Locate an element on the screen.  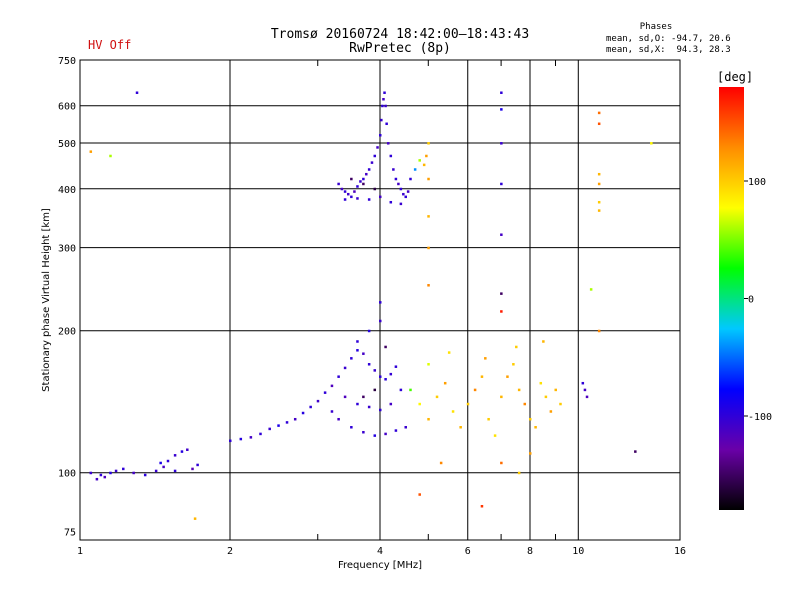
hv-status-label: HV Off is located at coordinates (110, 45).